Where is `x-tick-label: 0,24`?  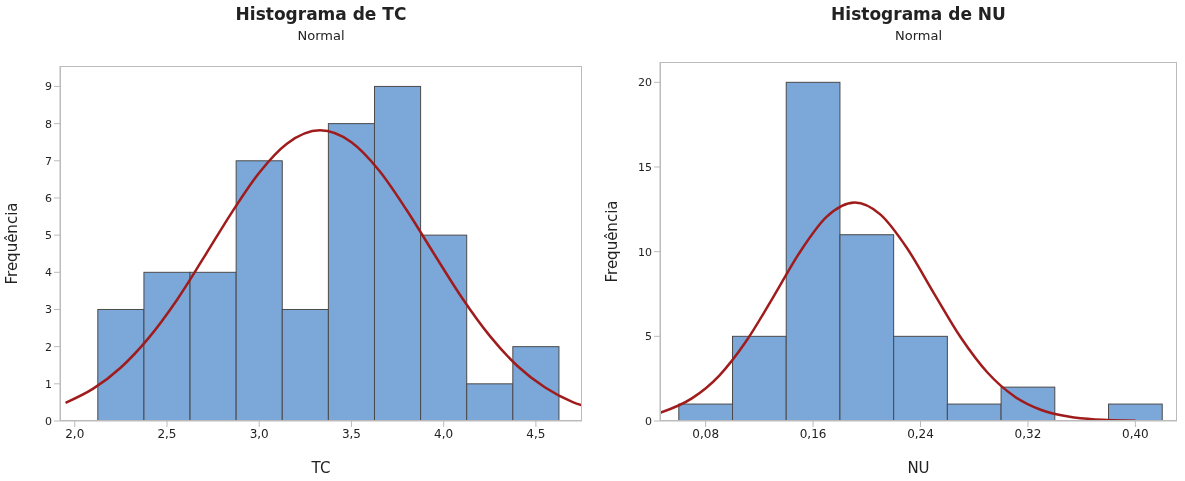
x-tick-label: 0,24 is located at coordinates (920, 433).